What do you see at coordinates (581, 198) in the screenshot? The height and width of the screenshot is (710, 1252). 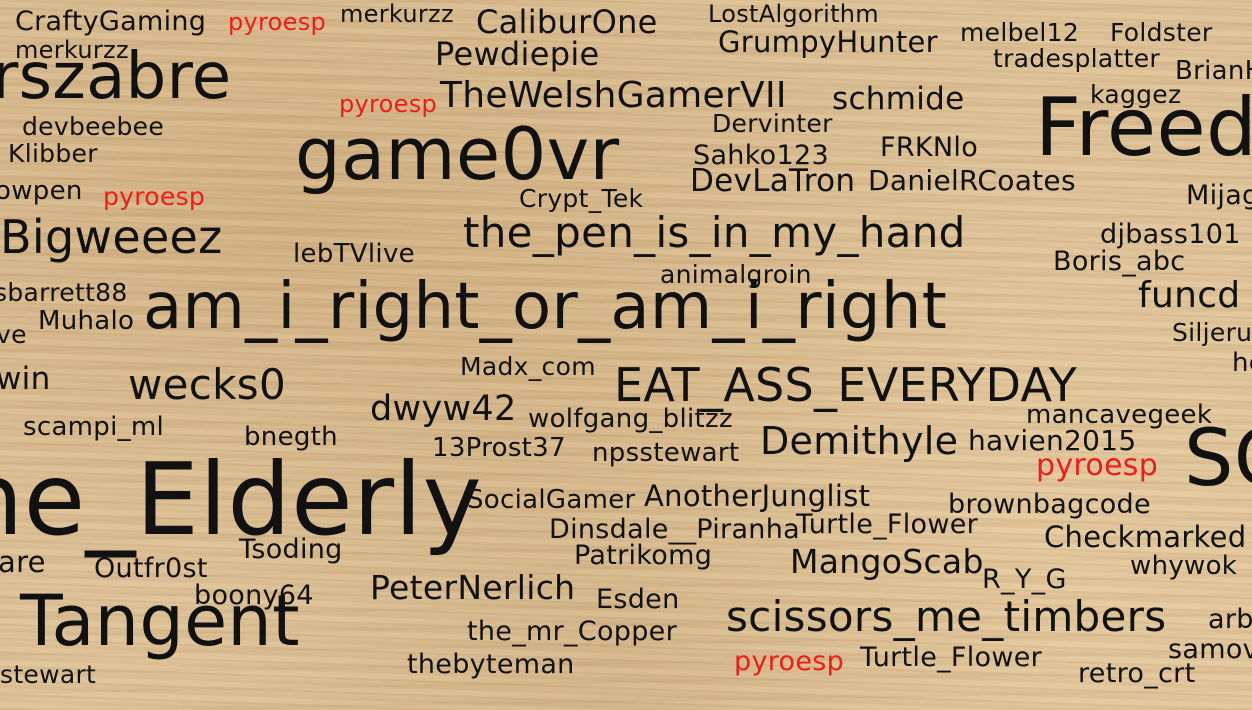 I see `name-word: Crypt_Tek` at bounding box center [581, 198].